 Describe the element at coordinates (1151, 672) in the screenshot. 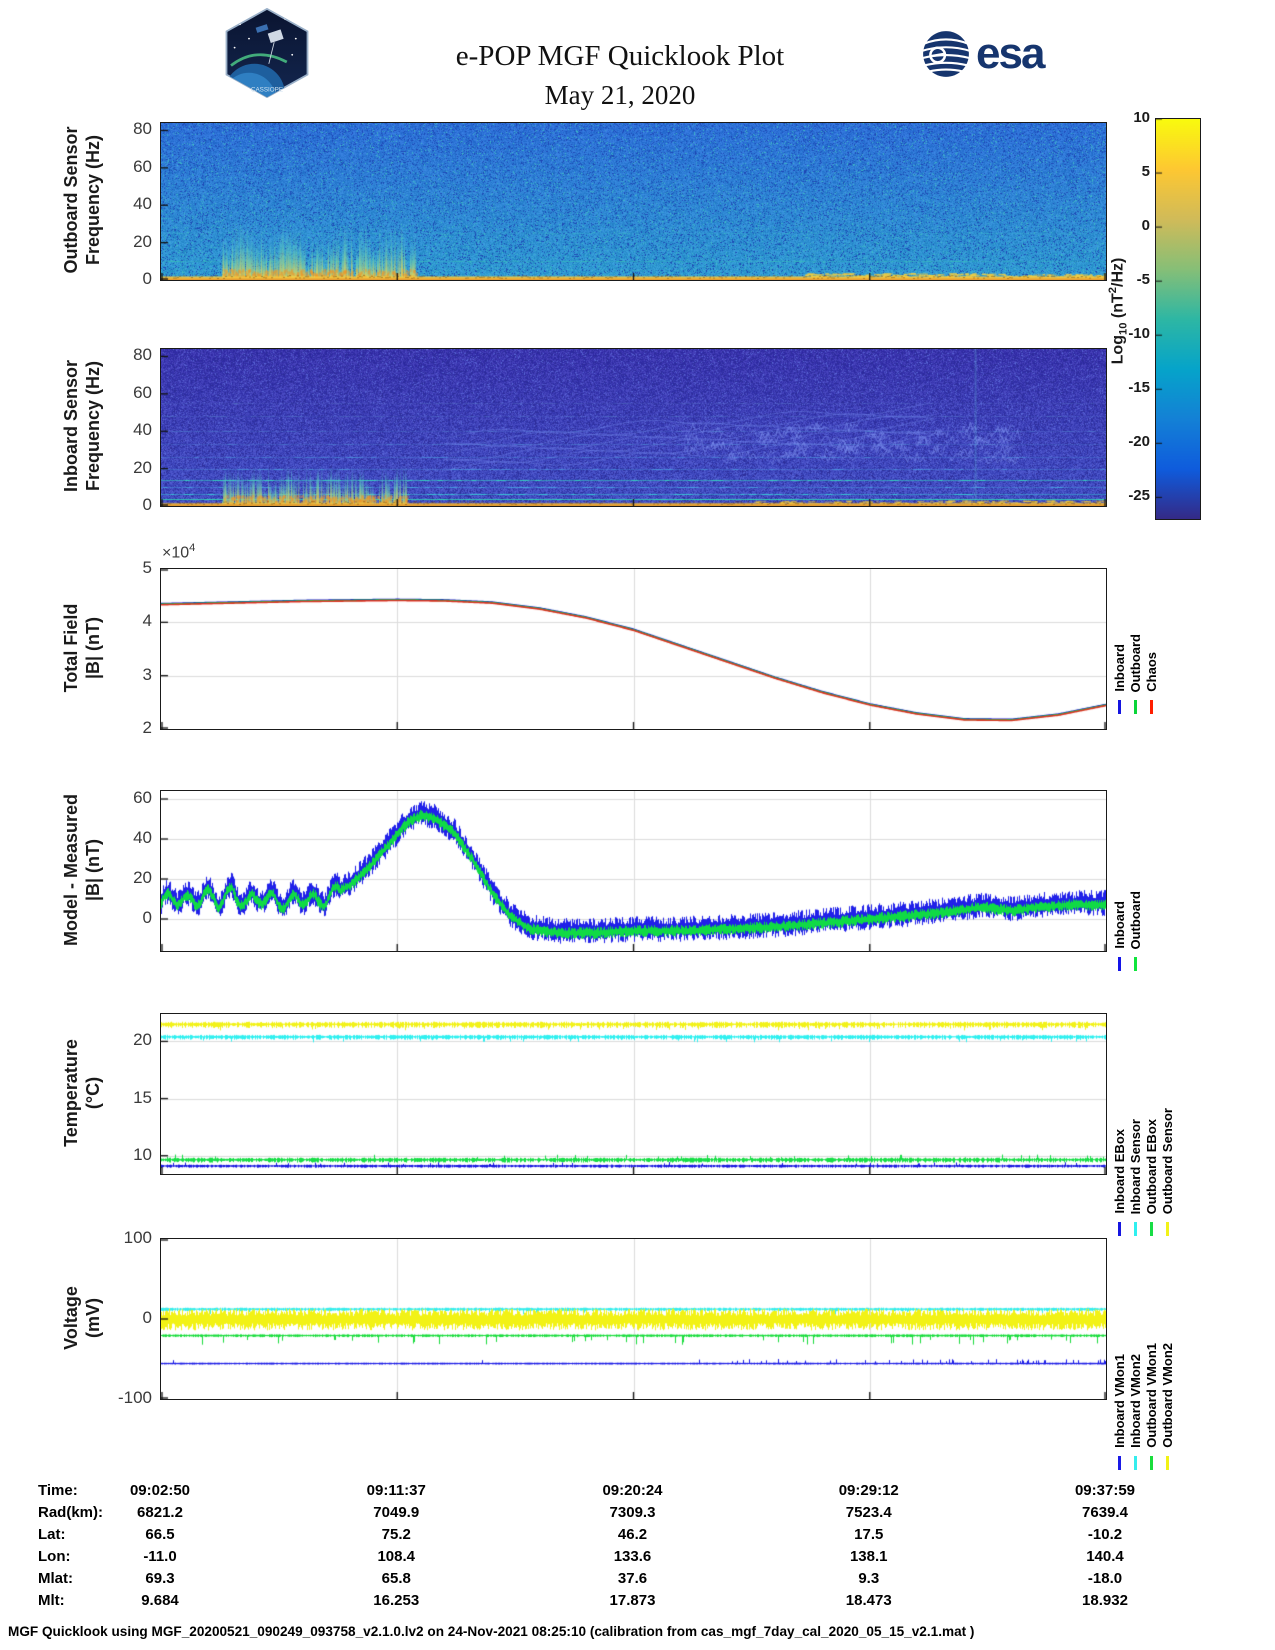

I see `legend-label: Chaos` at that location.